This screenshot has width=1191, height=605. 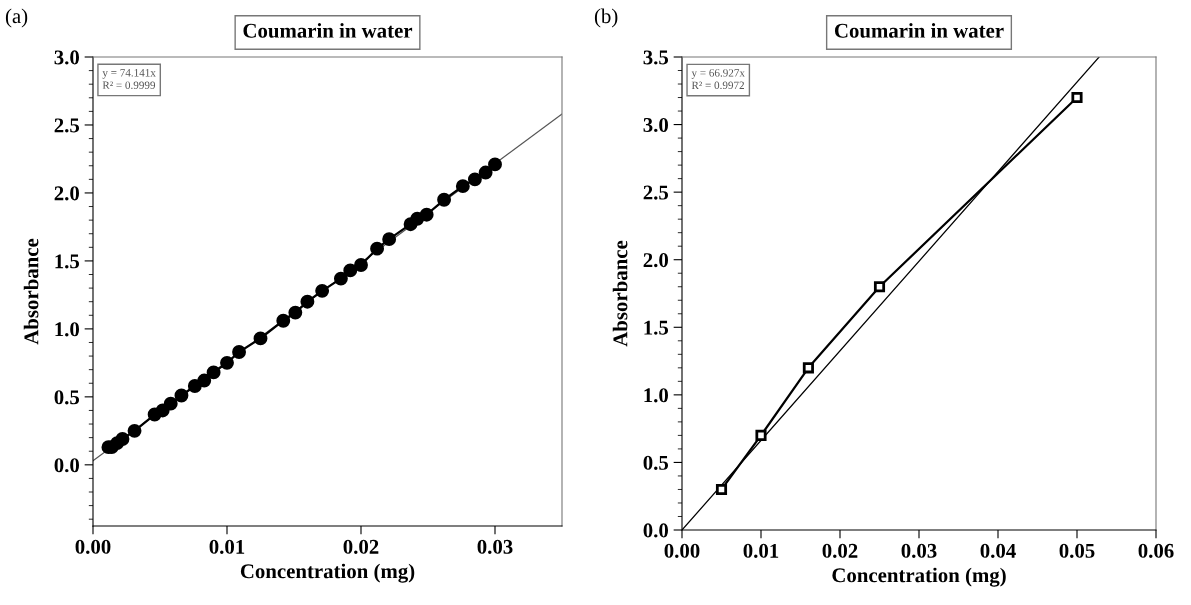 I want to click on text: (a), so click(x=16, y=18).